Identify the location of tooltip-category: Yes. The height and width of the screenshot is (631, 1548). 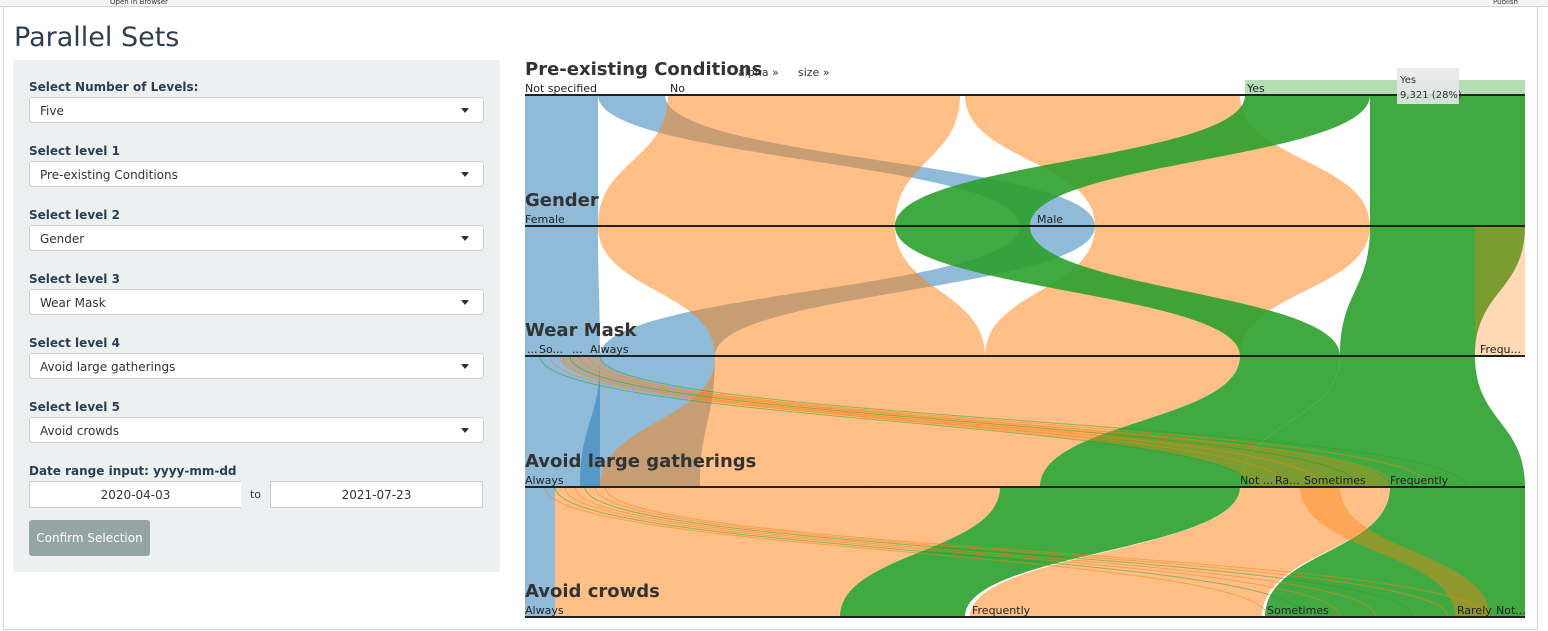
(1407, 80).